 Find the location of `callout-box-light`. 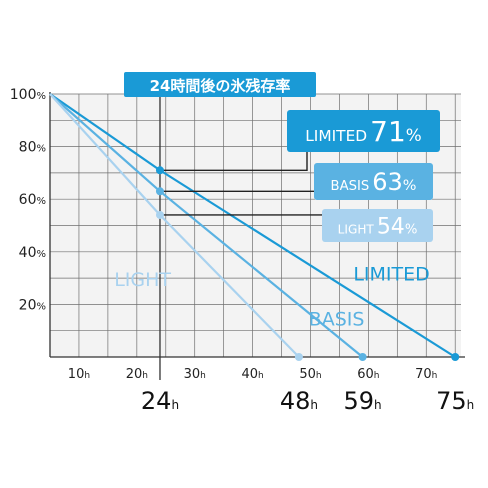

callout-box-light is located at coordinates (377, 225).